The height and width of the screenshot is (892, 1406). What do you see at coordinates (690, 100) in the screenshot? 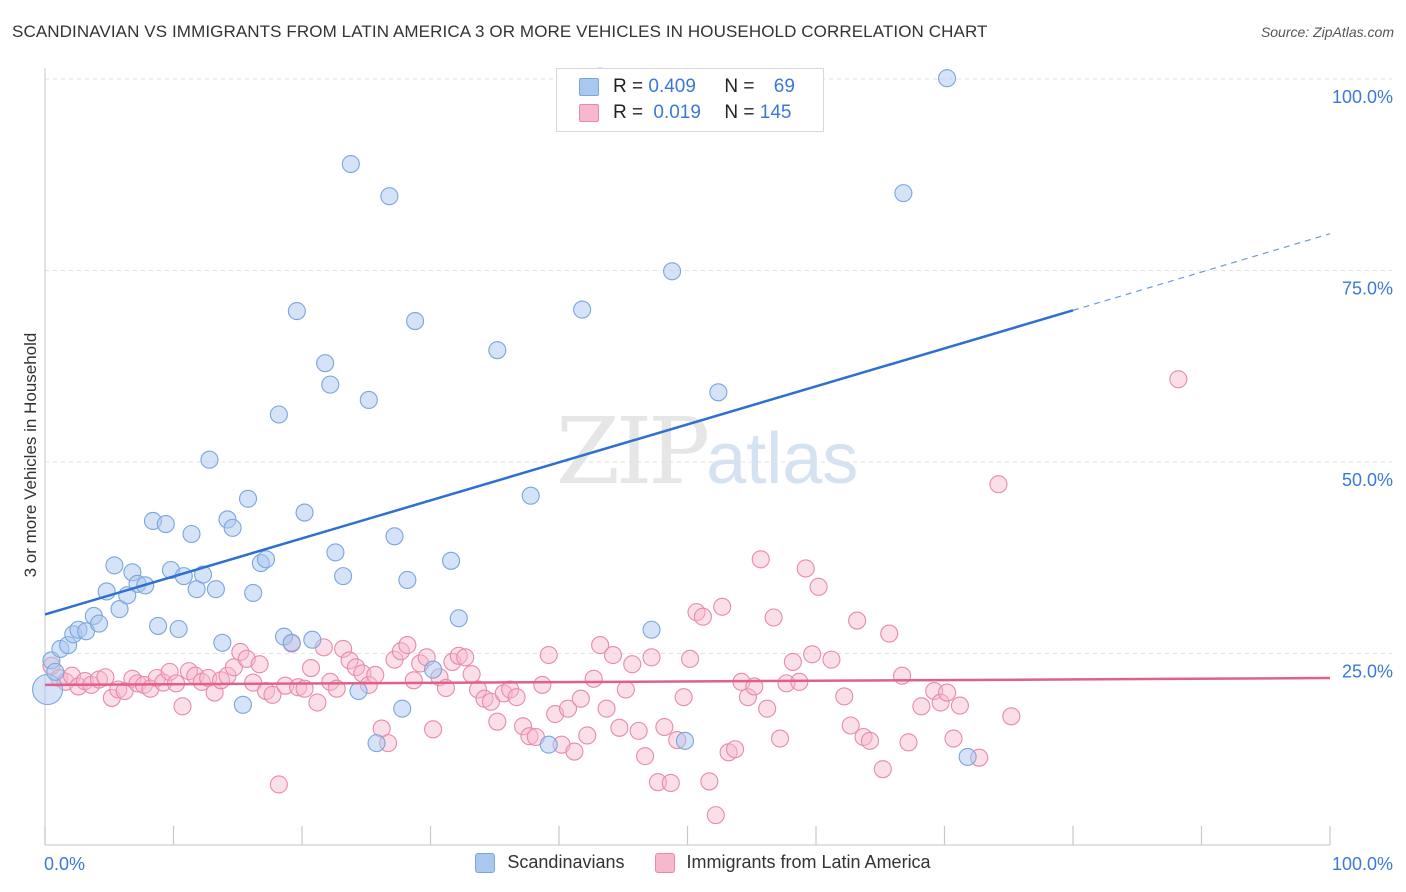
I see `stats-legend: R = 0.409 N = 69 R = 0.019 N = 145` at bounding box center [690, 100].